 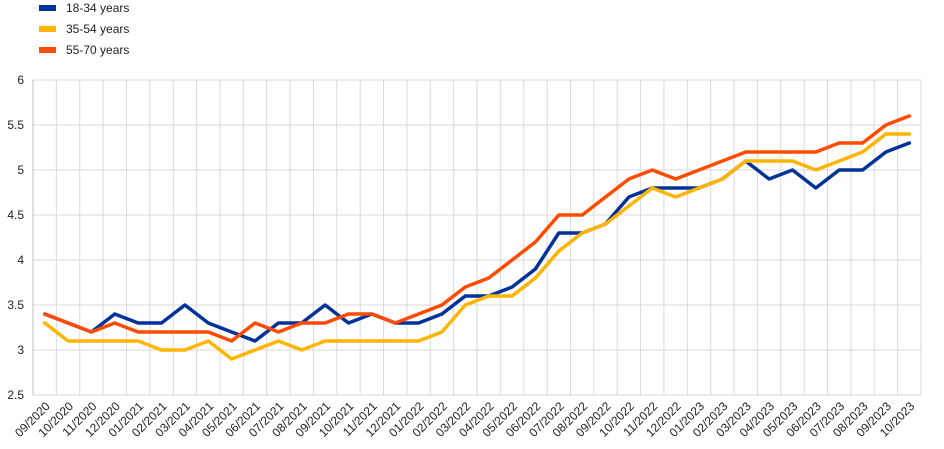 I want to click on legend-label: 18-34 years, so click(x=97, y=8).